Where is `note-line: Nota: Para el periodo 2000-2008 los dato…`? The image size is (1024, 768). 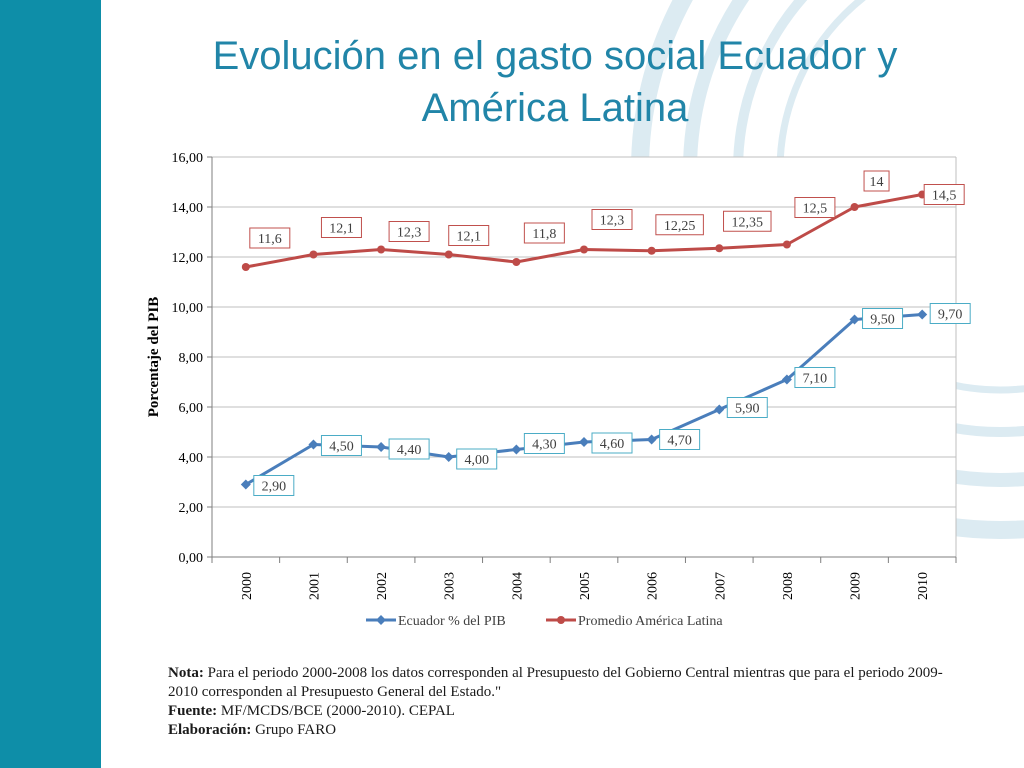
note-line: Nota: Para el periodo 2000-2008 los dato… is located at coordinates (563, 683).